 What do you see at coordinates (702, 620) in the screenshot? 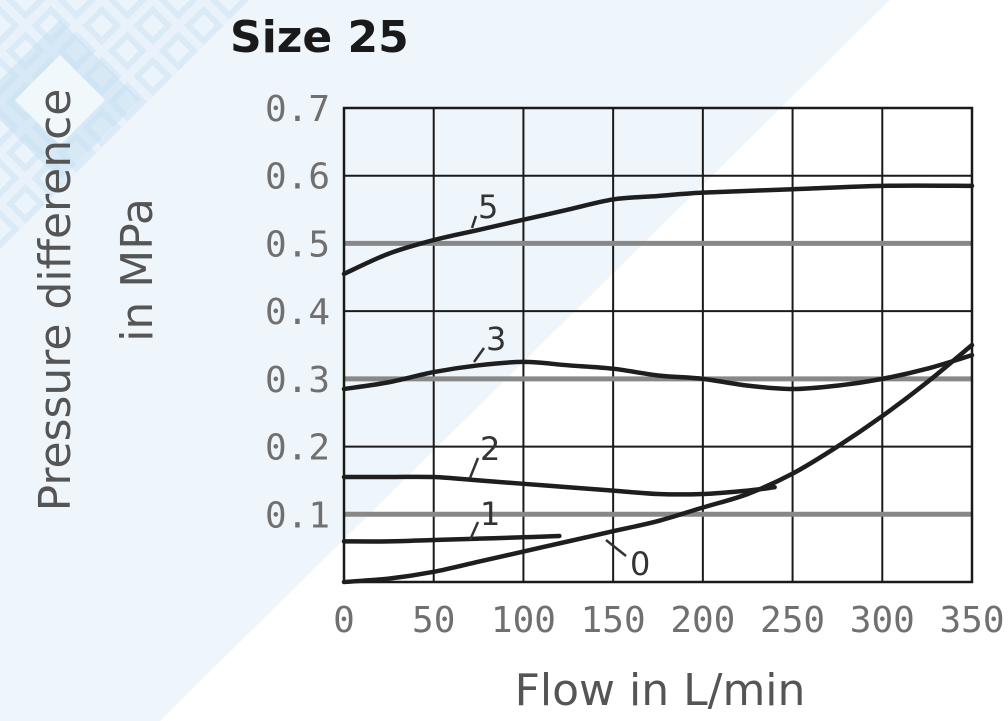
I see `x-tick-label-200: 200` at bounding box center [702, 620].